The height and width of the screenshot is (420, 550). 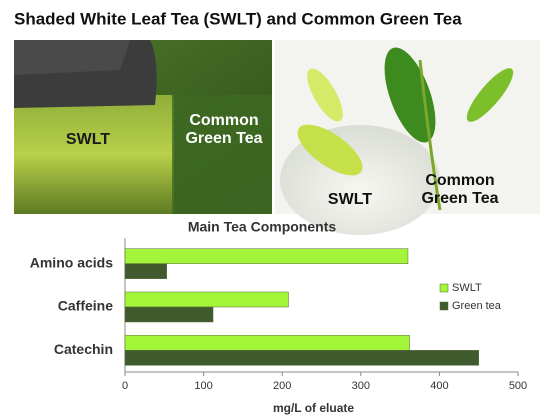 What do you see at coordinates (439, 386) in the screenshot?
I see `x-tick-label: 400` at bounding box center [439, 386].